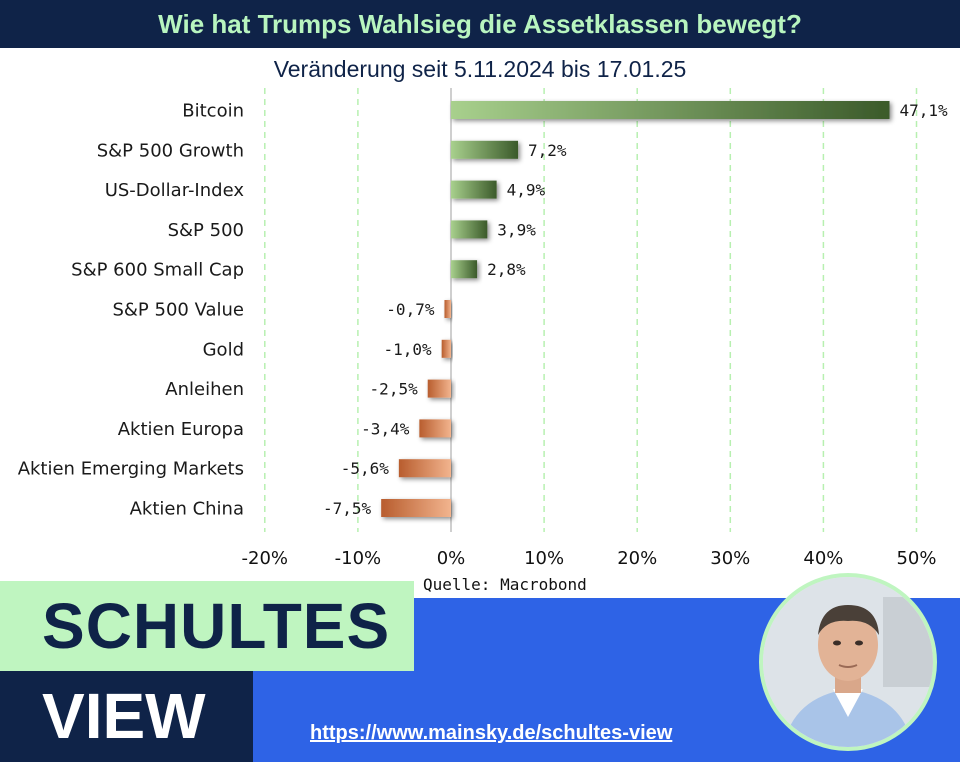 This screenshot has height=762, width=960. Describe the element at coordinates (175, 190) in the screenshot. I see `category-label: US-Dollar-Index` at that location.